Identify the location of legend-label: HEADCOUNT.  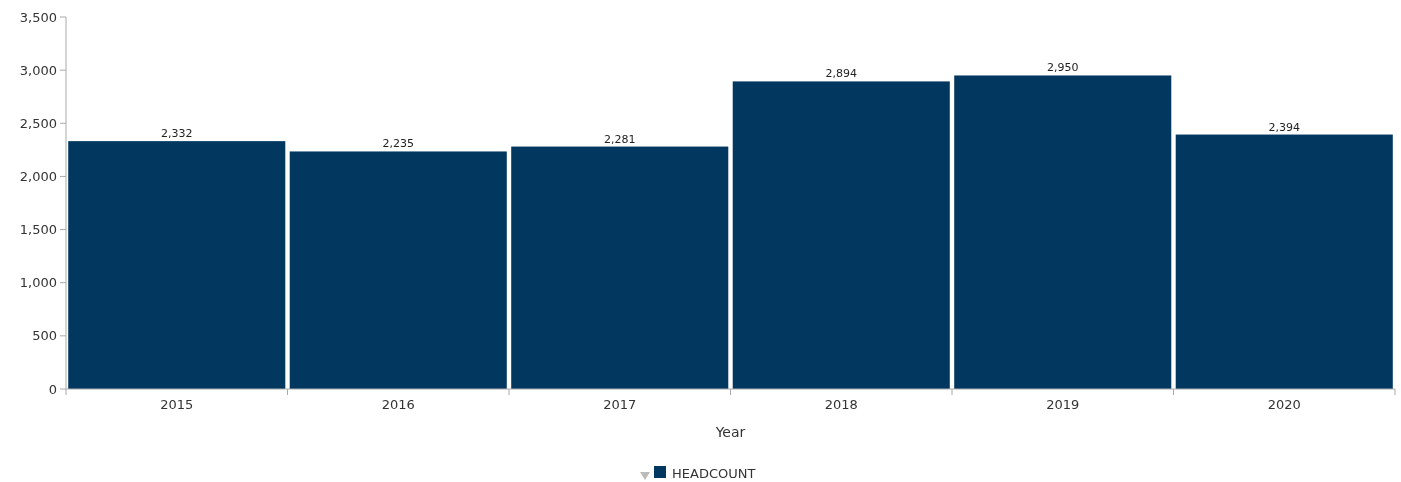
(714, 473).